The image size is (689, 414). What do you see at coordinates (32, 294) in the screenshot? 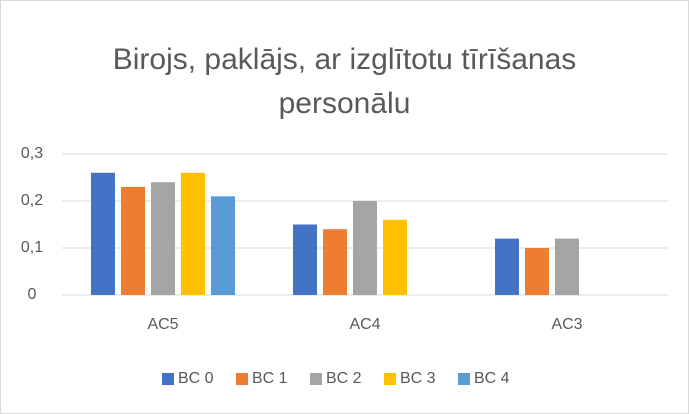
I see `y-tick-label: 0` at bounding box center [32, 294].